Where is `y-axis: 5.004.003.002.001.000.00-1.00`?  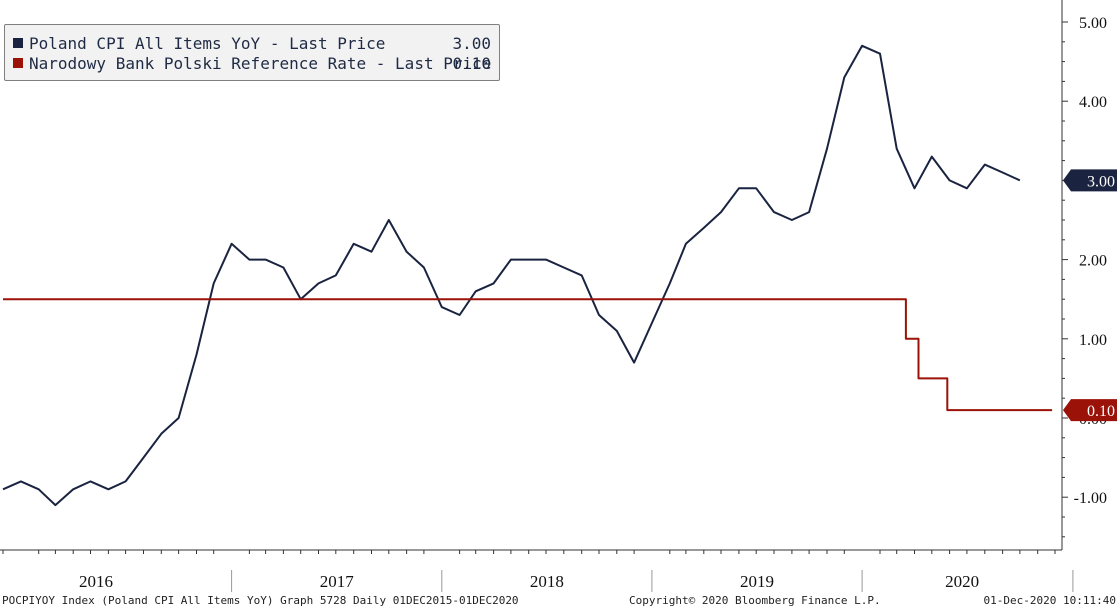
y-axis: 5.004.003.002.001.000.00-1.00 is located at coordinates (1084, 275).